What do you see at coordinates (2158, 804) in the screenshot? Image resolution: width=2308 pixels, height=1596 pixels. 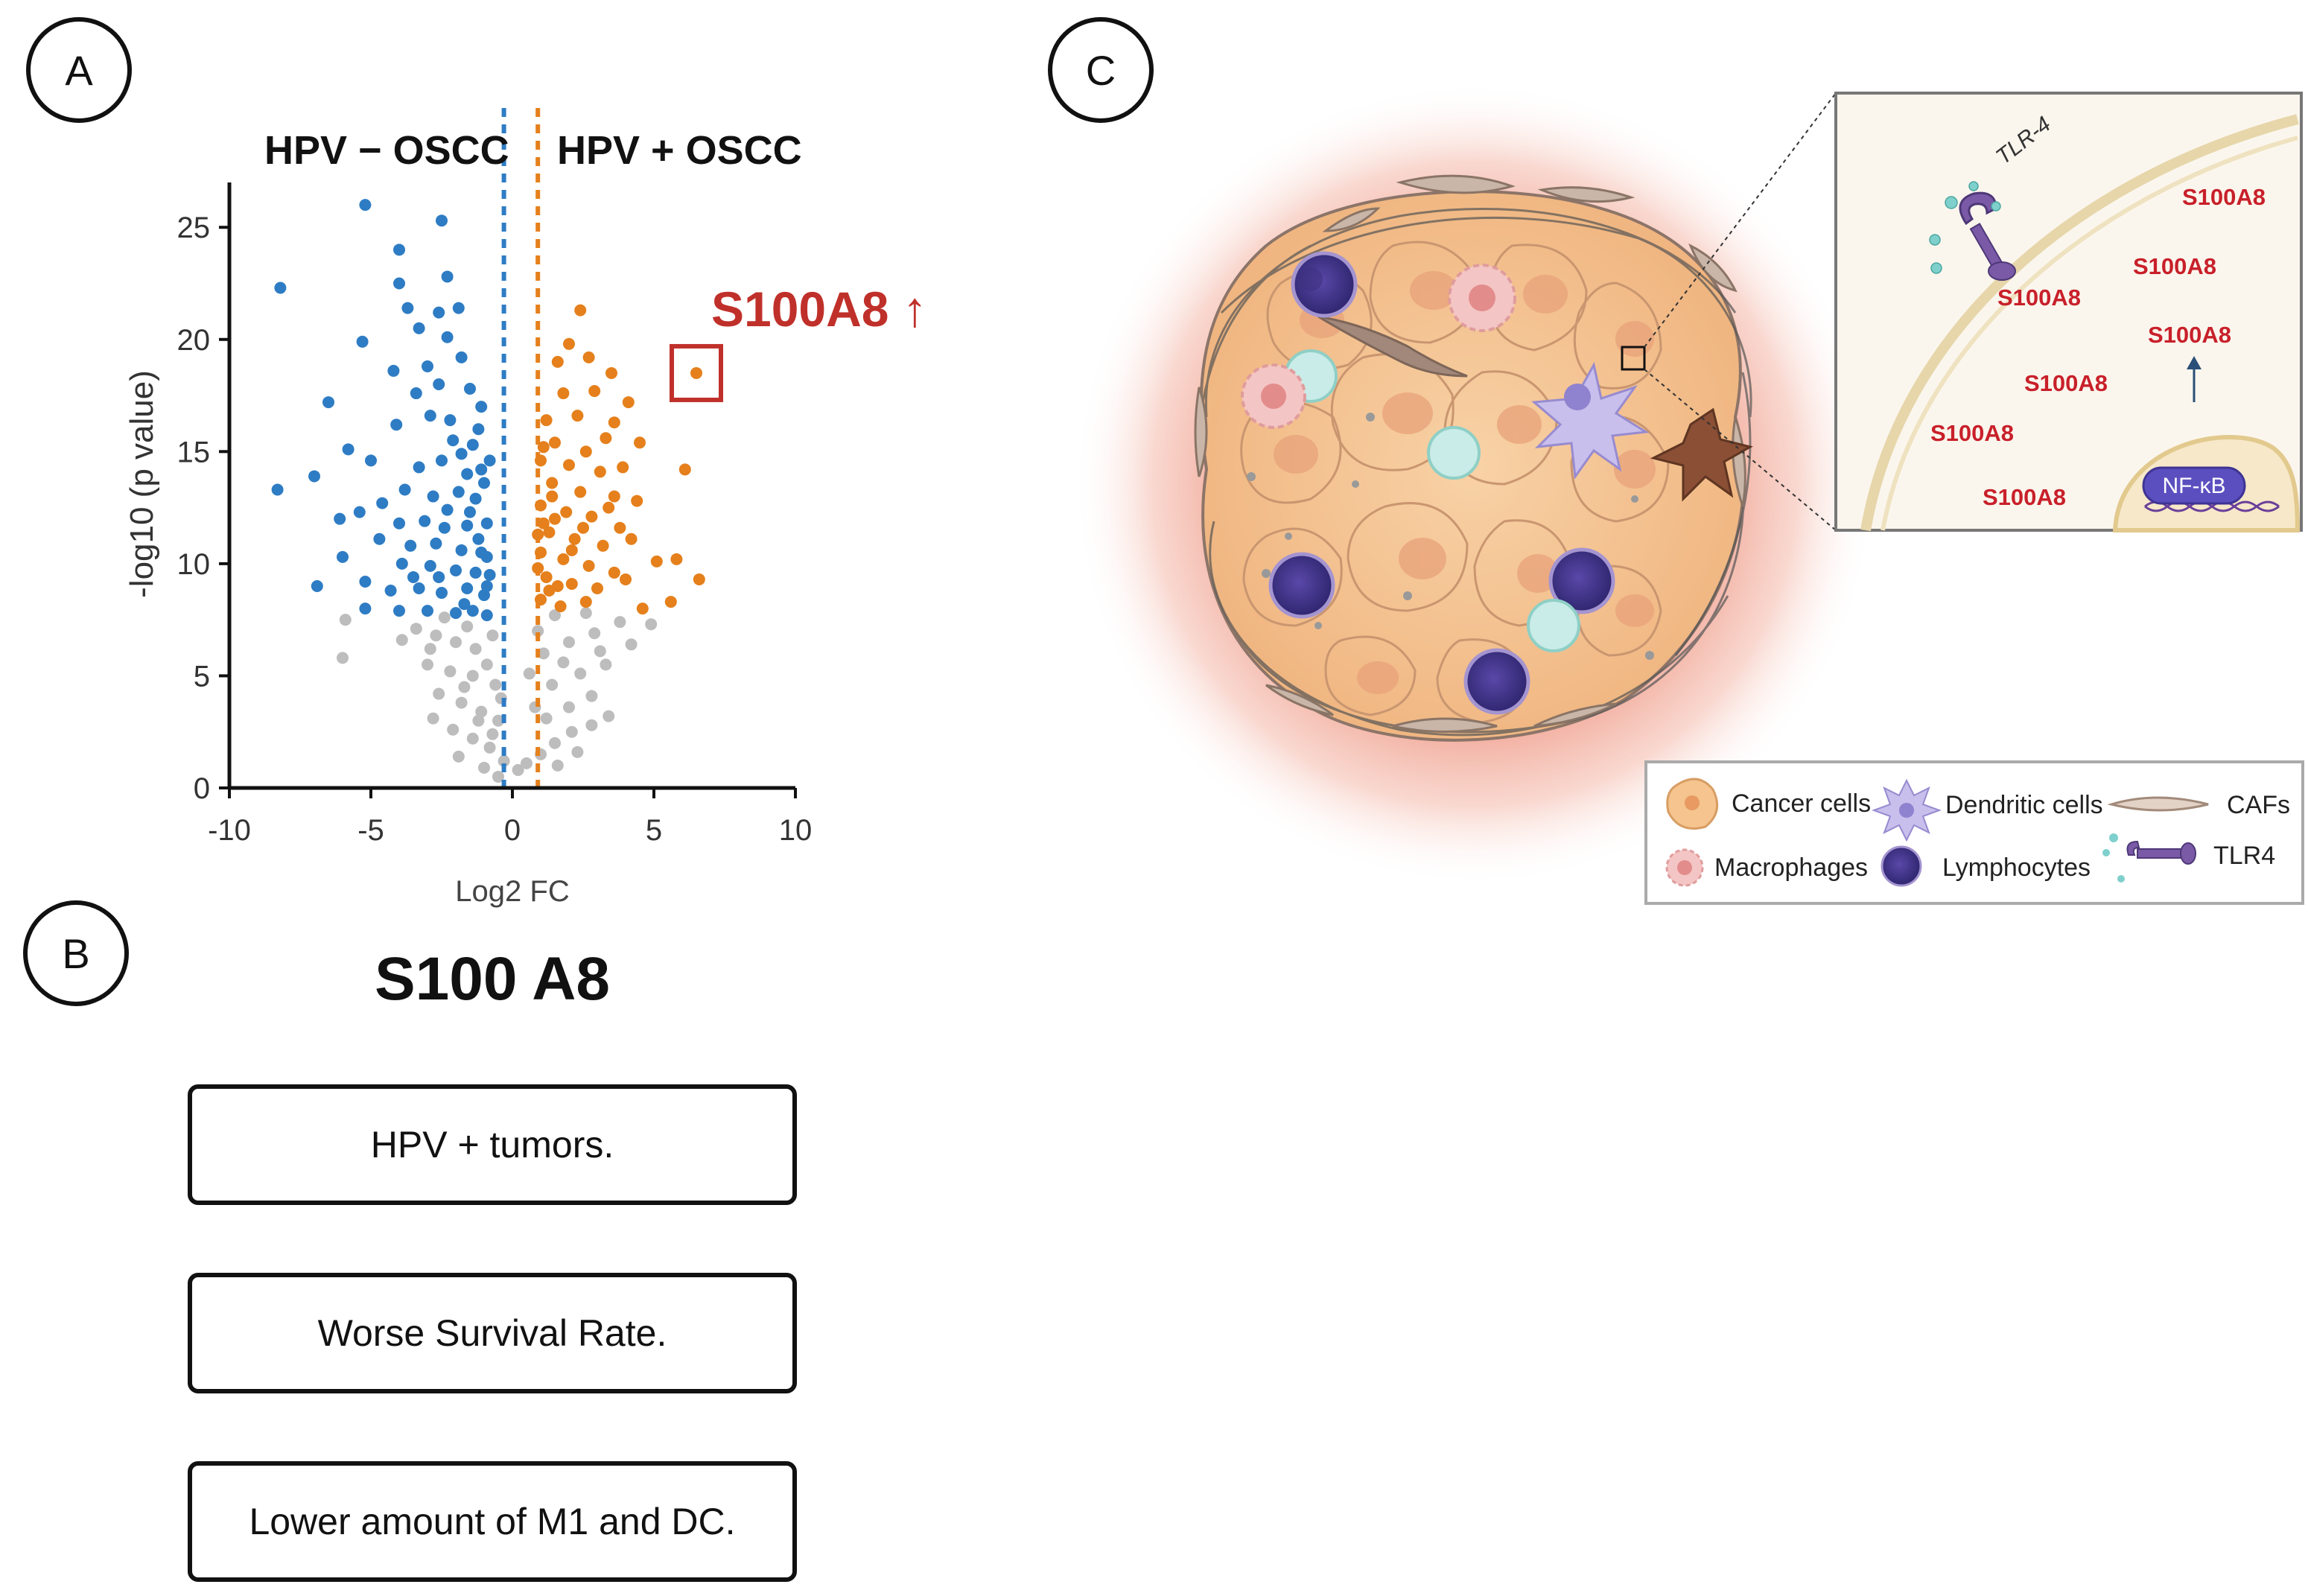 I see `legend-caf-icon` at bounding box center [2158, 804].